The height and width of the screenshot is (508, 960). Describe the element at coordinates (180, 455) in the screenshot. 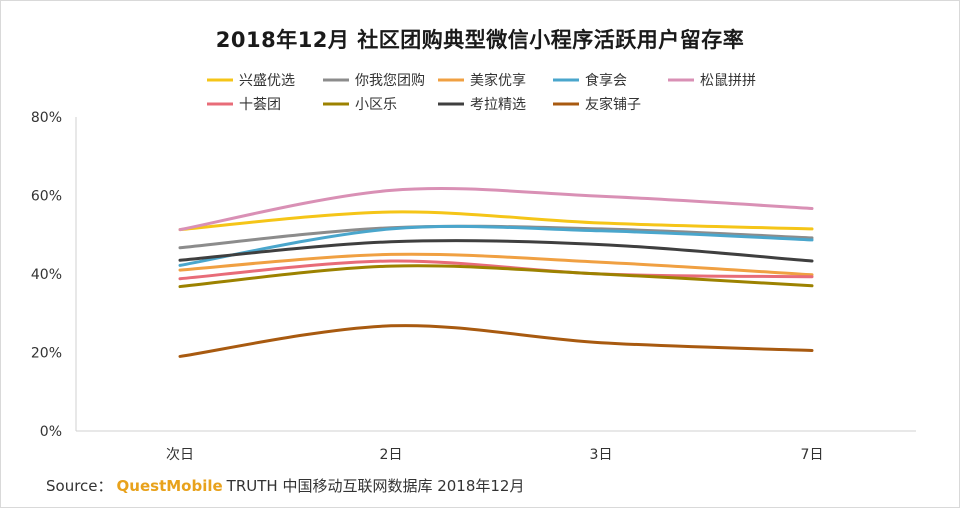

I see `x-tick-label: 次日` at that location.